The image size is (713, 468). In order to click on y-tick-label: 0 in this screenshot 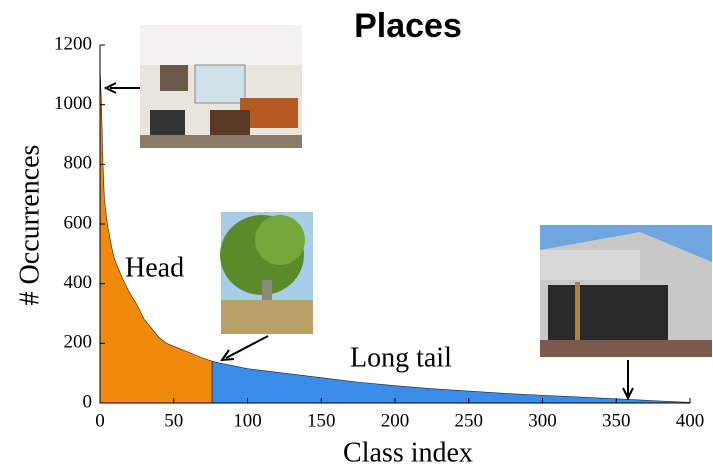, I will do `click(88, 401)`.